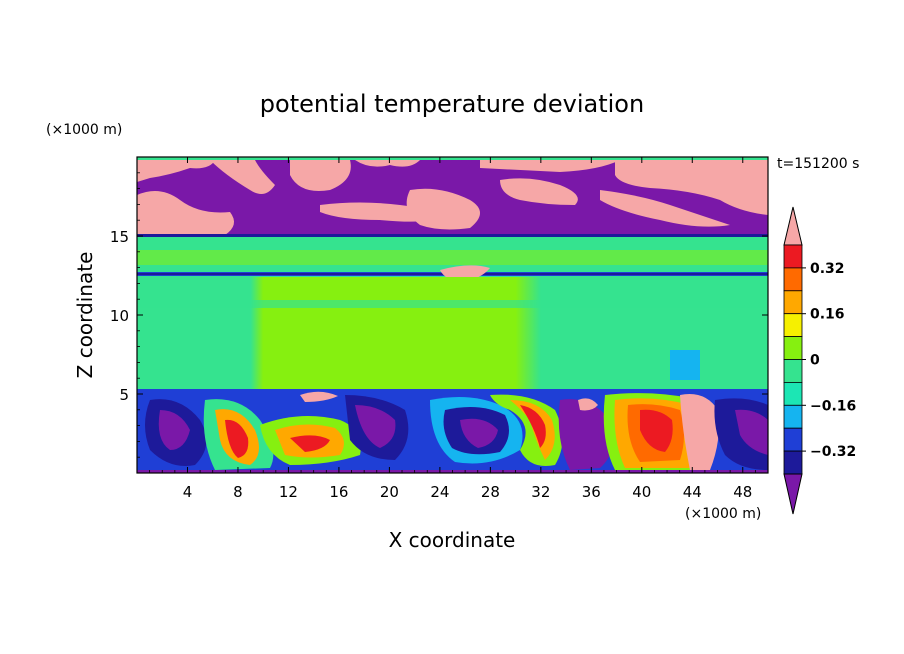 This screenshot has width=904, height=654. What do you see at coordinates (119, 237) in the screenshot?
I see `y-tick-label: 15` at bounding box center [119, 237].